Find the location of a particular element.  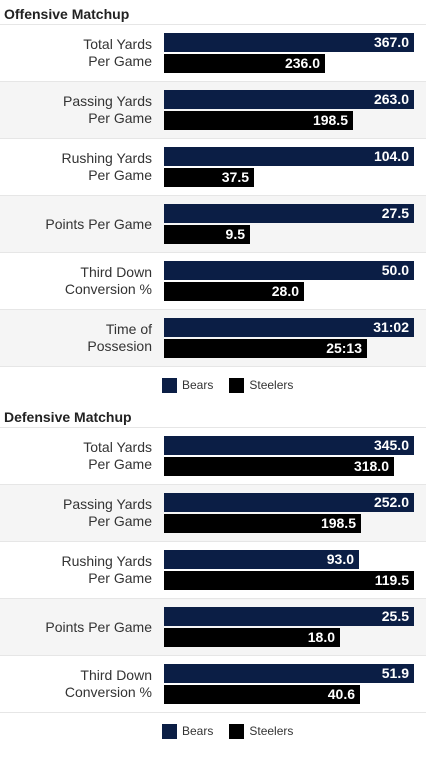

bar-bears: 31:02 is located at coordinates (289, 327).